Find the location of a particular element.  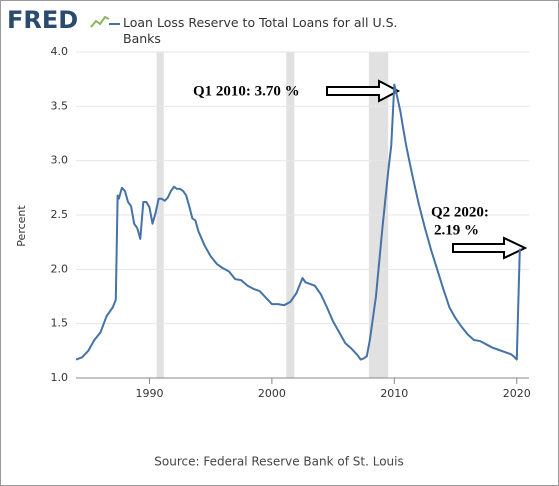

x-tick-label: 2020 is located at coordinates (517, 393).